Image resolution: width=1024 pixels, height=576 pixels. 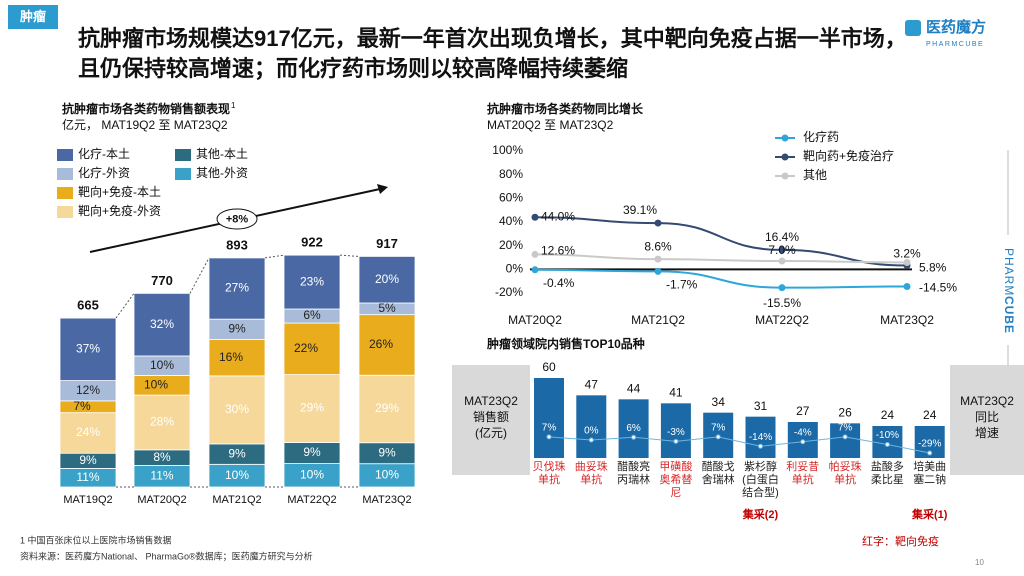 I want to click on growth-label: -10%, so click(x=887, y=435).